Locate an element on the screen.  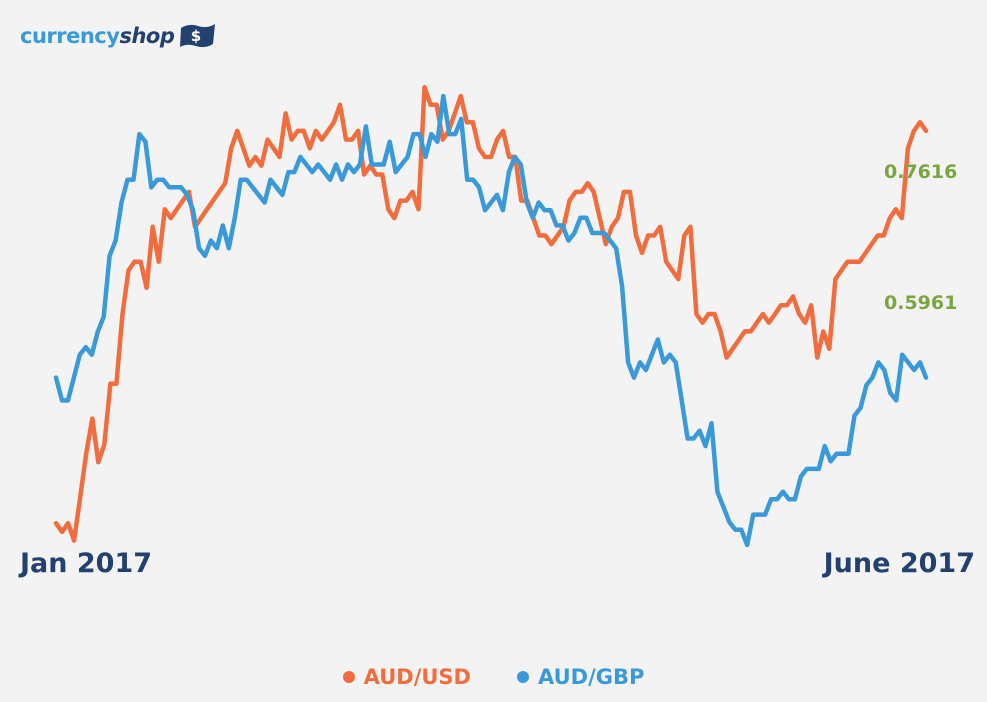
aud-gbp-end-value-label: 0.5961 is located at coordinates (921, 303).